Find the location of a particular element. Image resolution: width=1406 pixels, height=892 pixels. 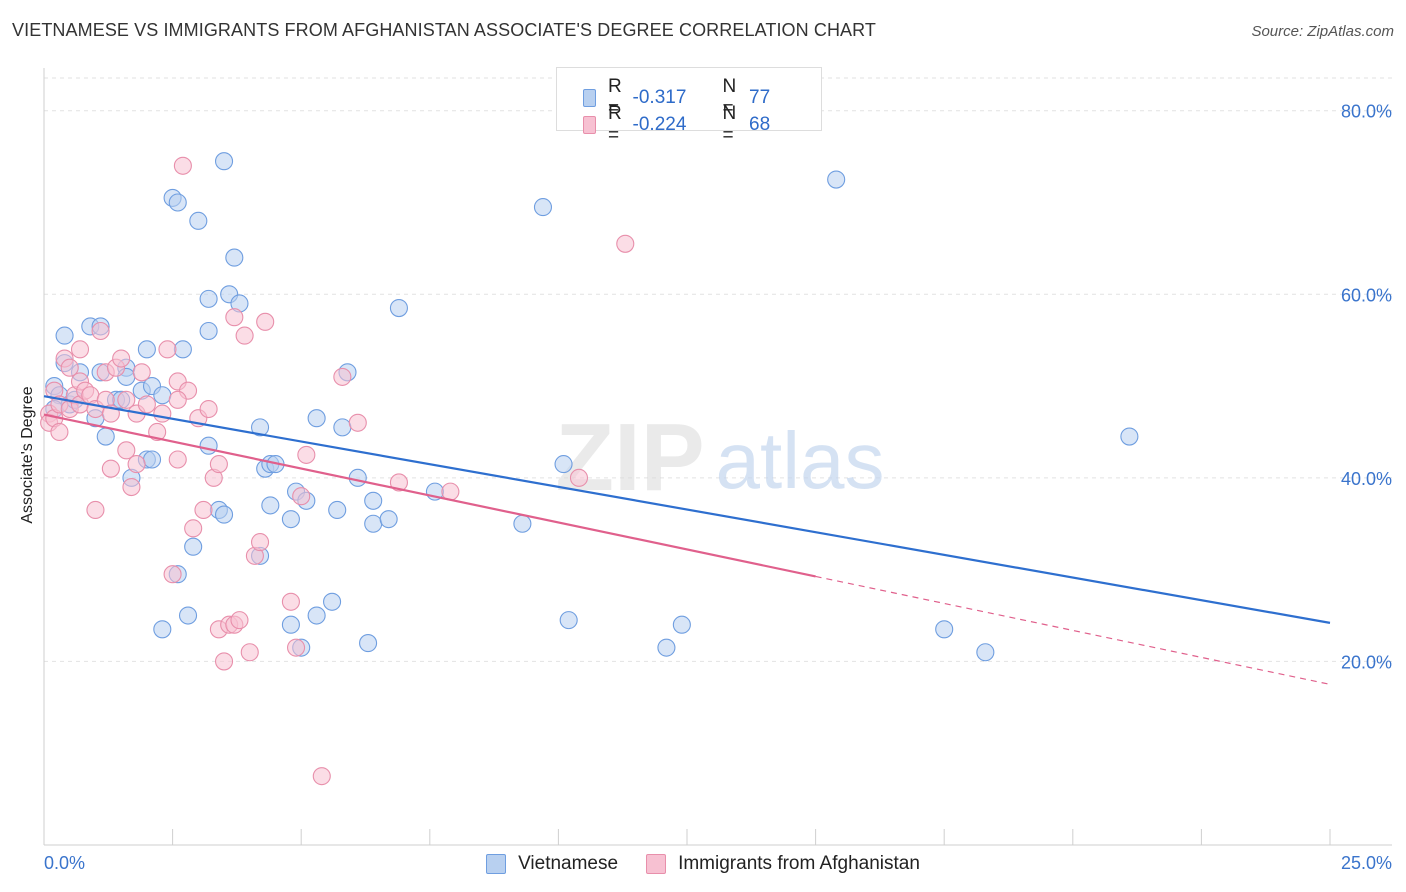

source-label: Source: ZipAtlas.com is located at coordinates (1322, 31).